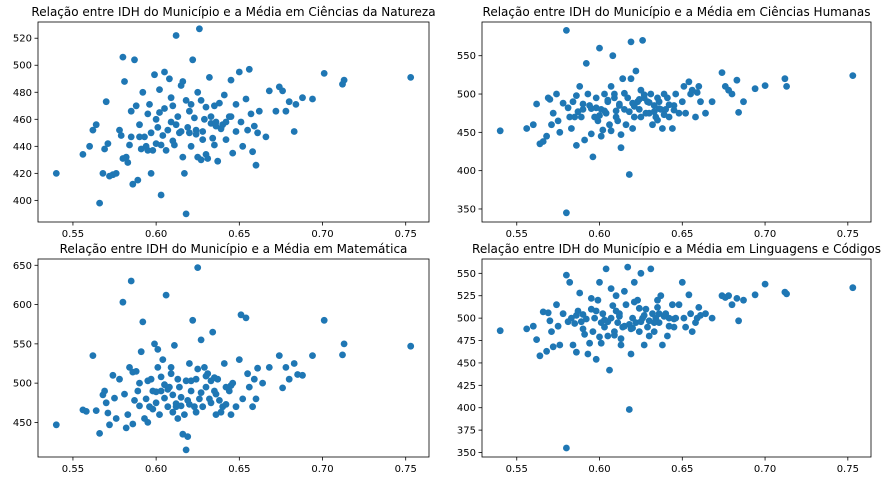 This screenshot has height=486, width=892. What do you see at coordinates (517, 234) in the screenshot?
I see `x-tick-label: 0.55` at bounding box center [517, 234].